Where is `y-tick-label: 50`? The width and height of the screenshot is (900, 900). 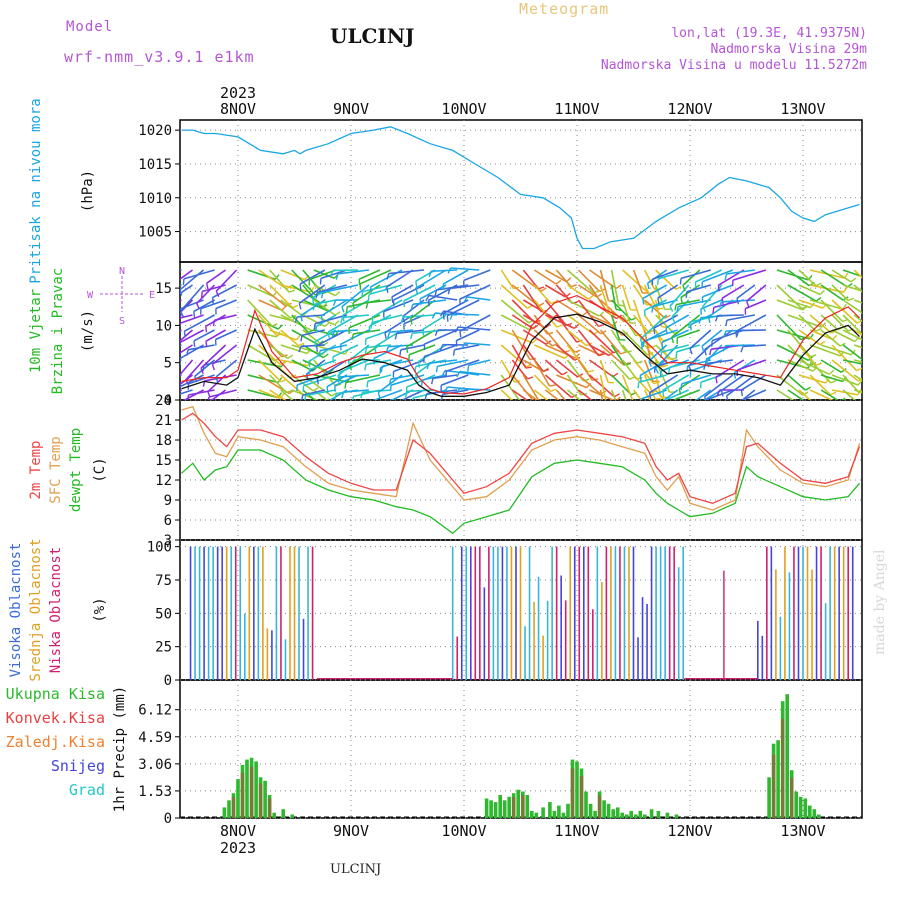 y-tick-label: 50 is located at coordinates (163, 614).